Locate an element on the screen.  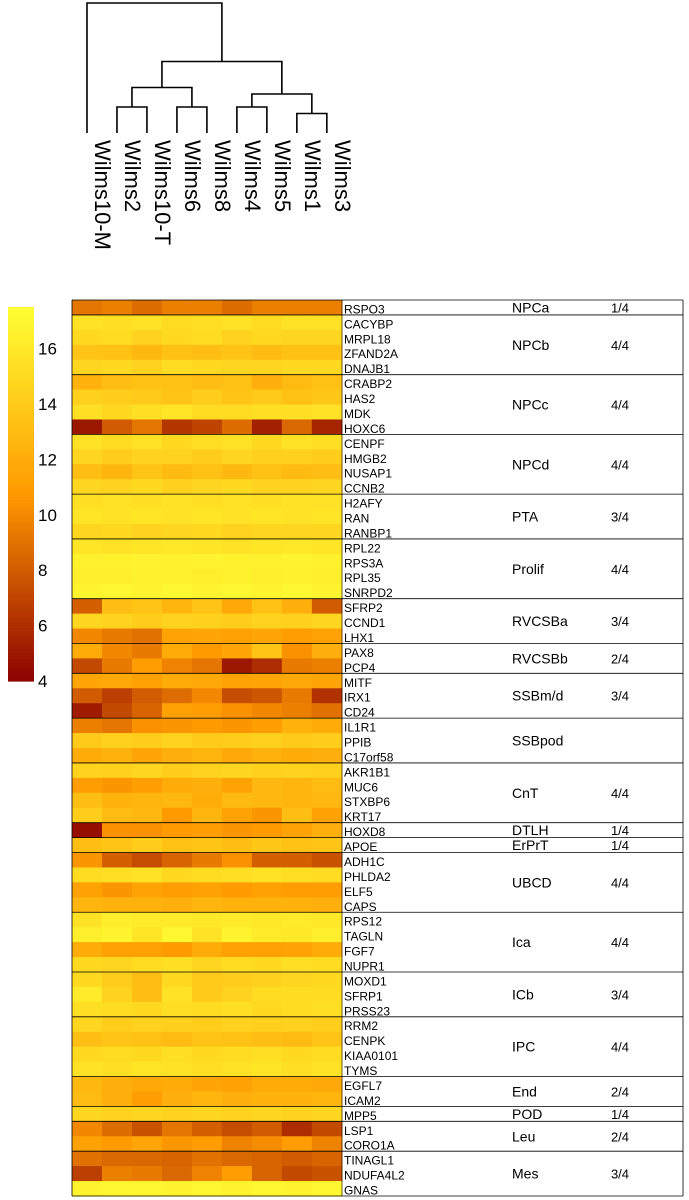
sample-dendrogram is located at coordinates (207, 67).